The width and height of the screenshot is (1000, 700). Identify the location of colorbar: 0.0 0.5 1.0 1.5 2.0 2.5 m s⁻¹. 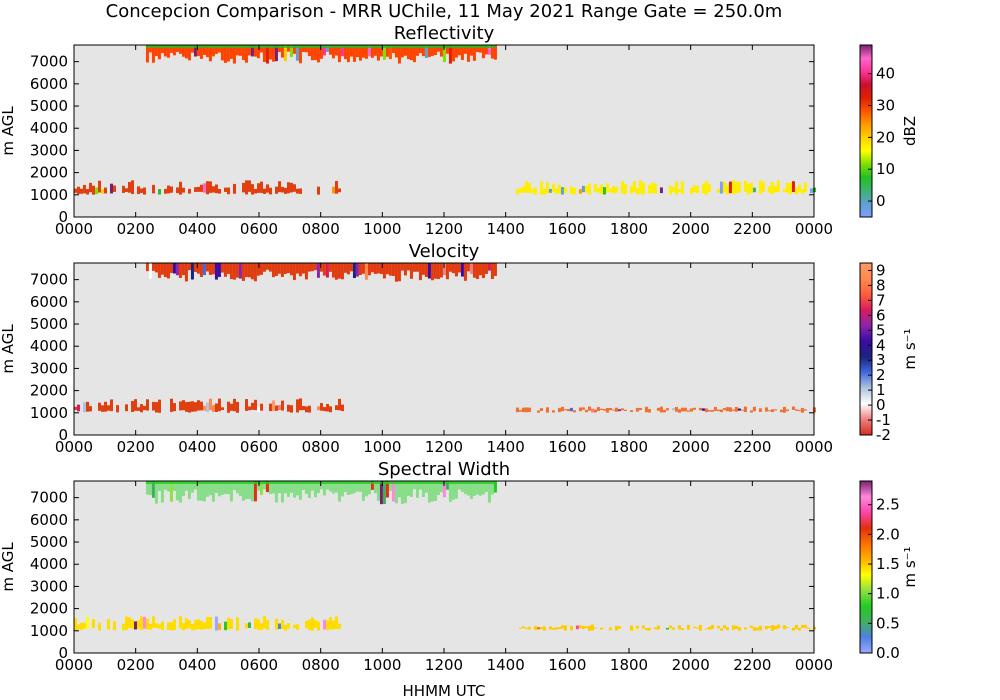
(889, 571).